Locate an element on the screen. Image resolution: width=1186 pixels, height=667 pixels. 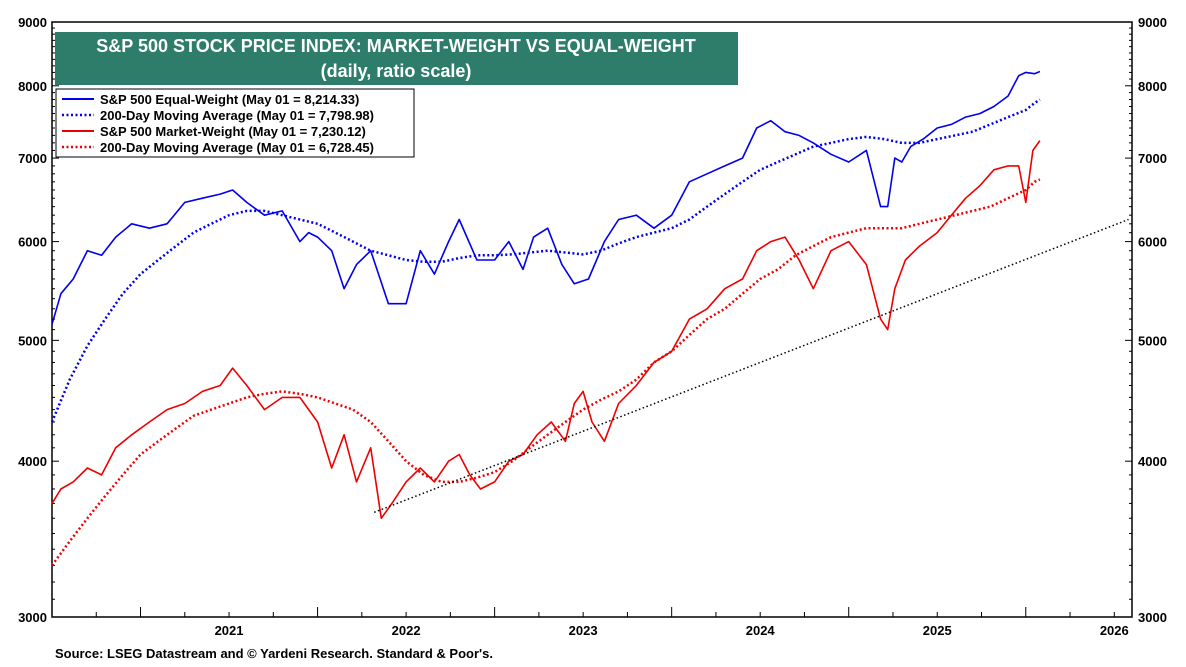
y-tick-label-left: 7000 is located at coordinates (32, 158).